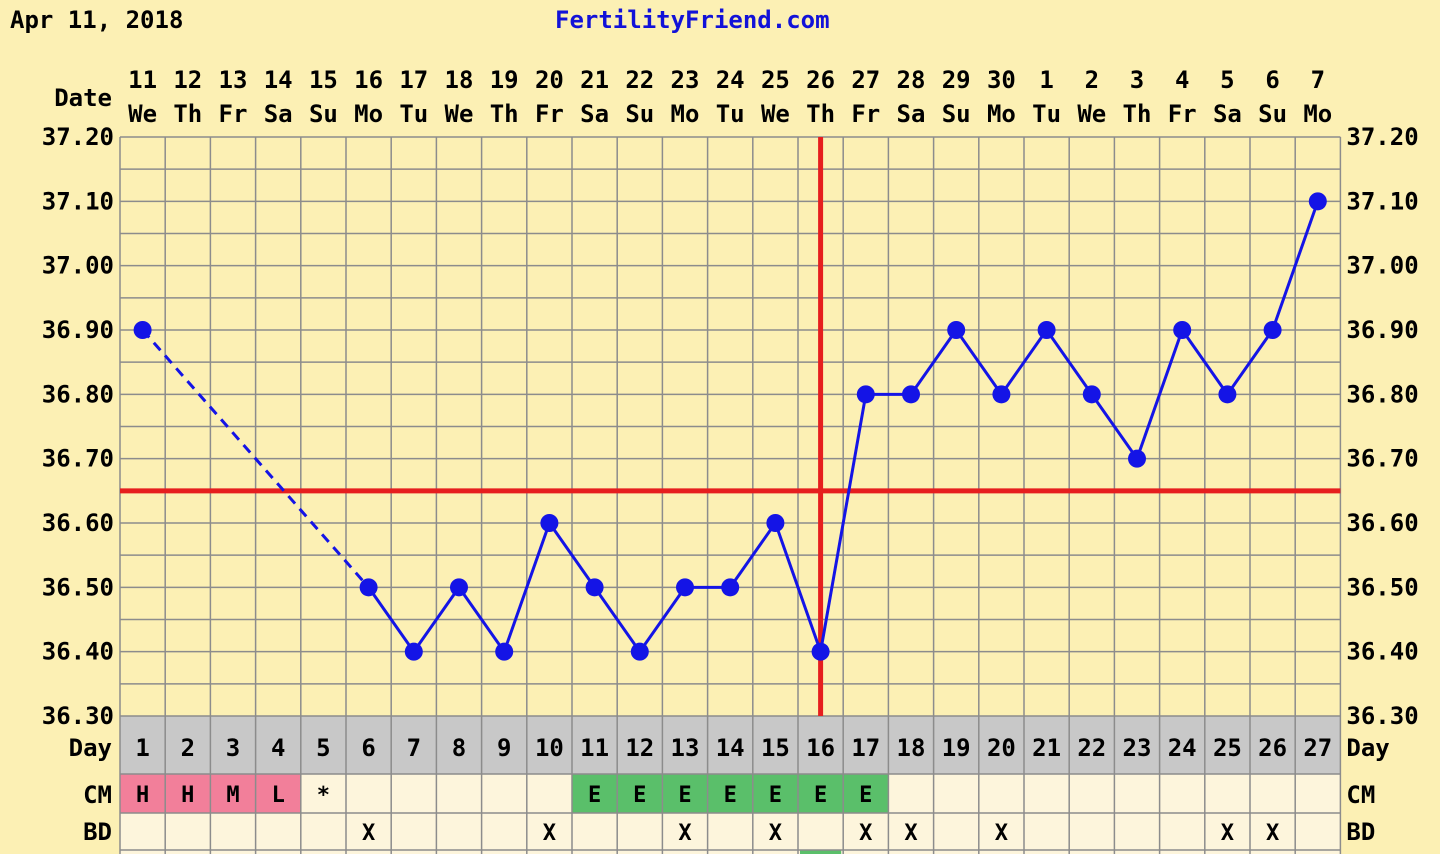 Image resolution: width=1440 pixels, height=854 pixels. Describe the element at coordinates (1137, 748) in the screenshot. I see `day-number: 23` at that location.